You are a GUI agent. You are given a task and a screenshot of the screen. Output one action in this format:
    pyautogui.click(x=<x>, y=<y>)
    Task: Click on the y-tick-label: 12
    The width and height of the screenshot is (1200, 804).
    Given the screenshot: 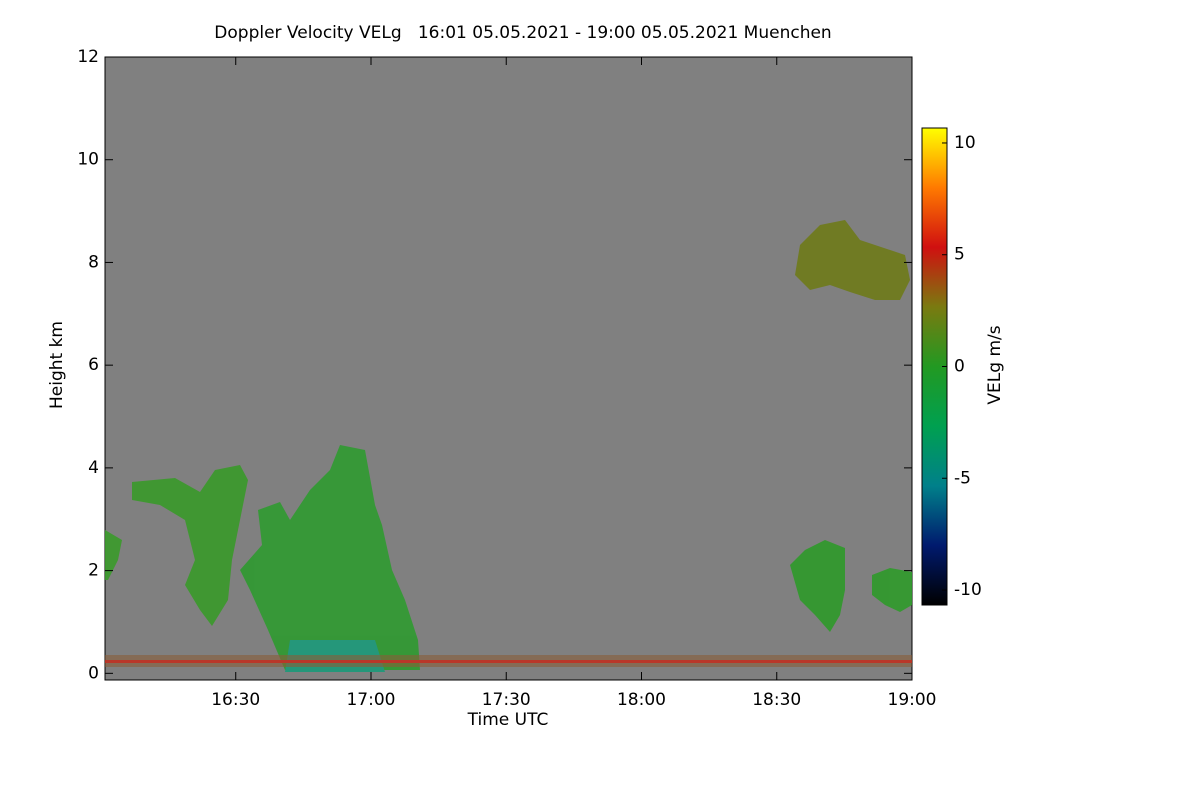 What is the action you would take?
    pyautogui.click(x=88, y=57)
    